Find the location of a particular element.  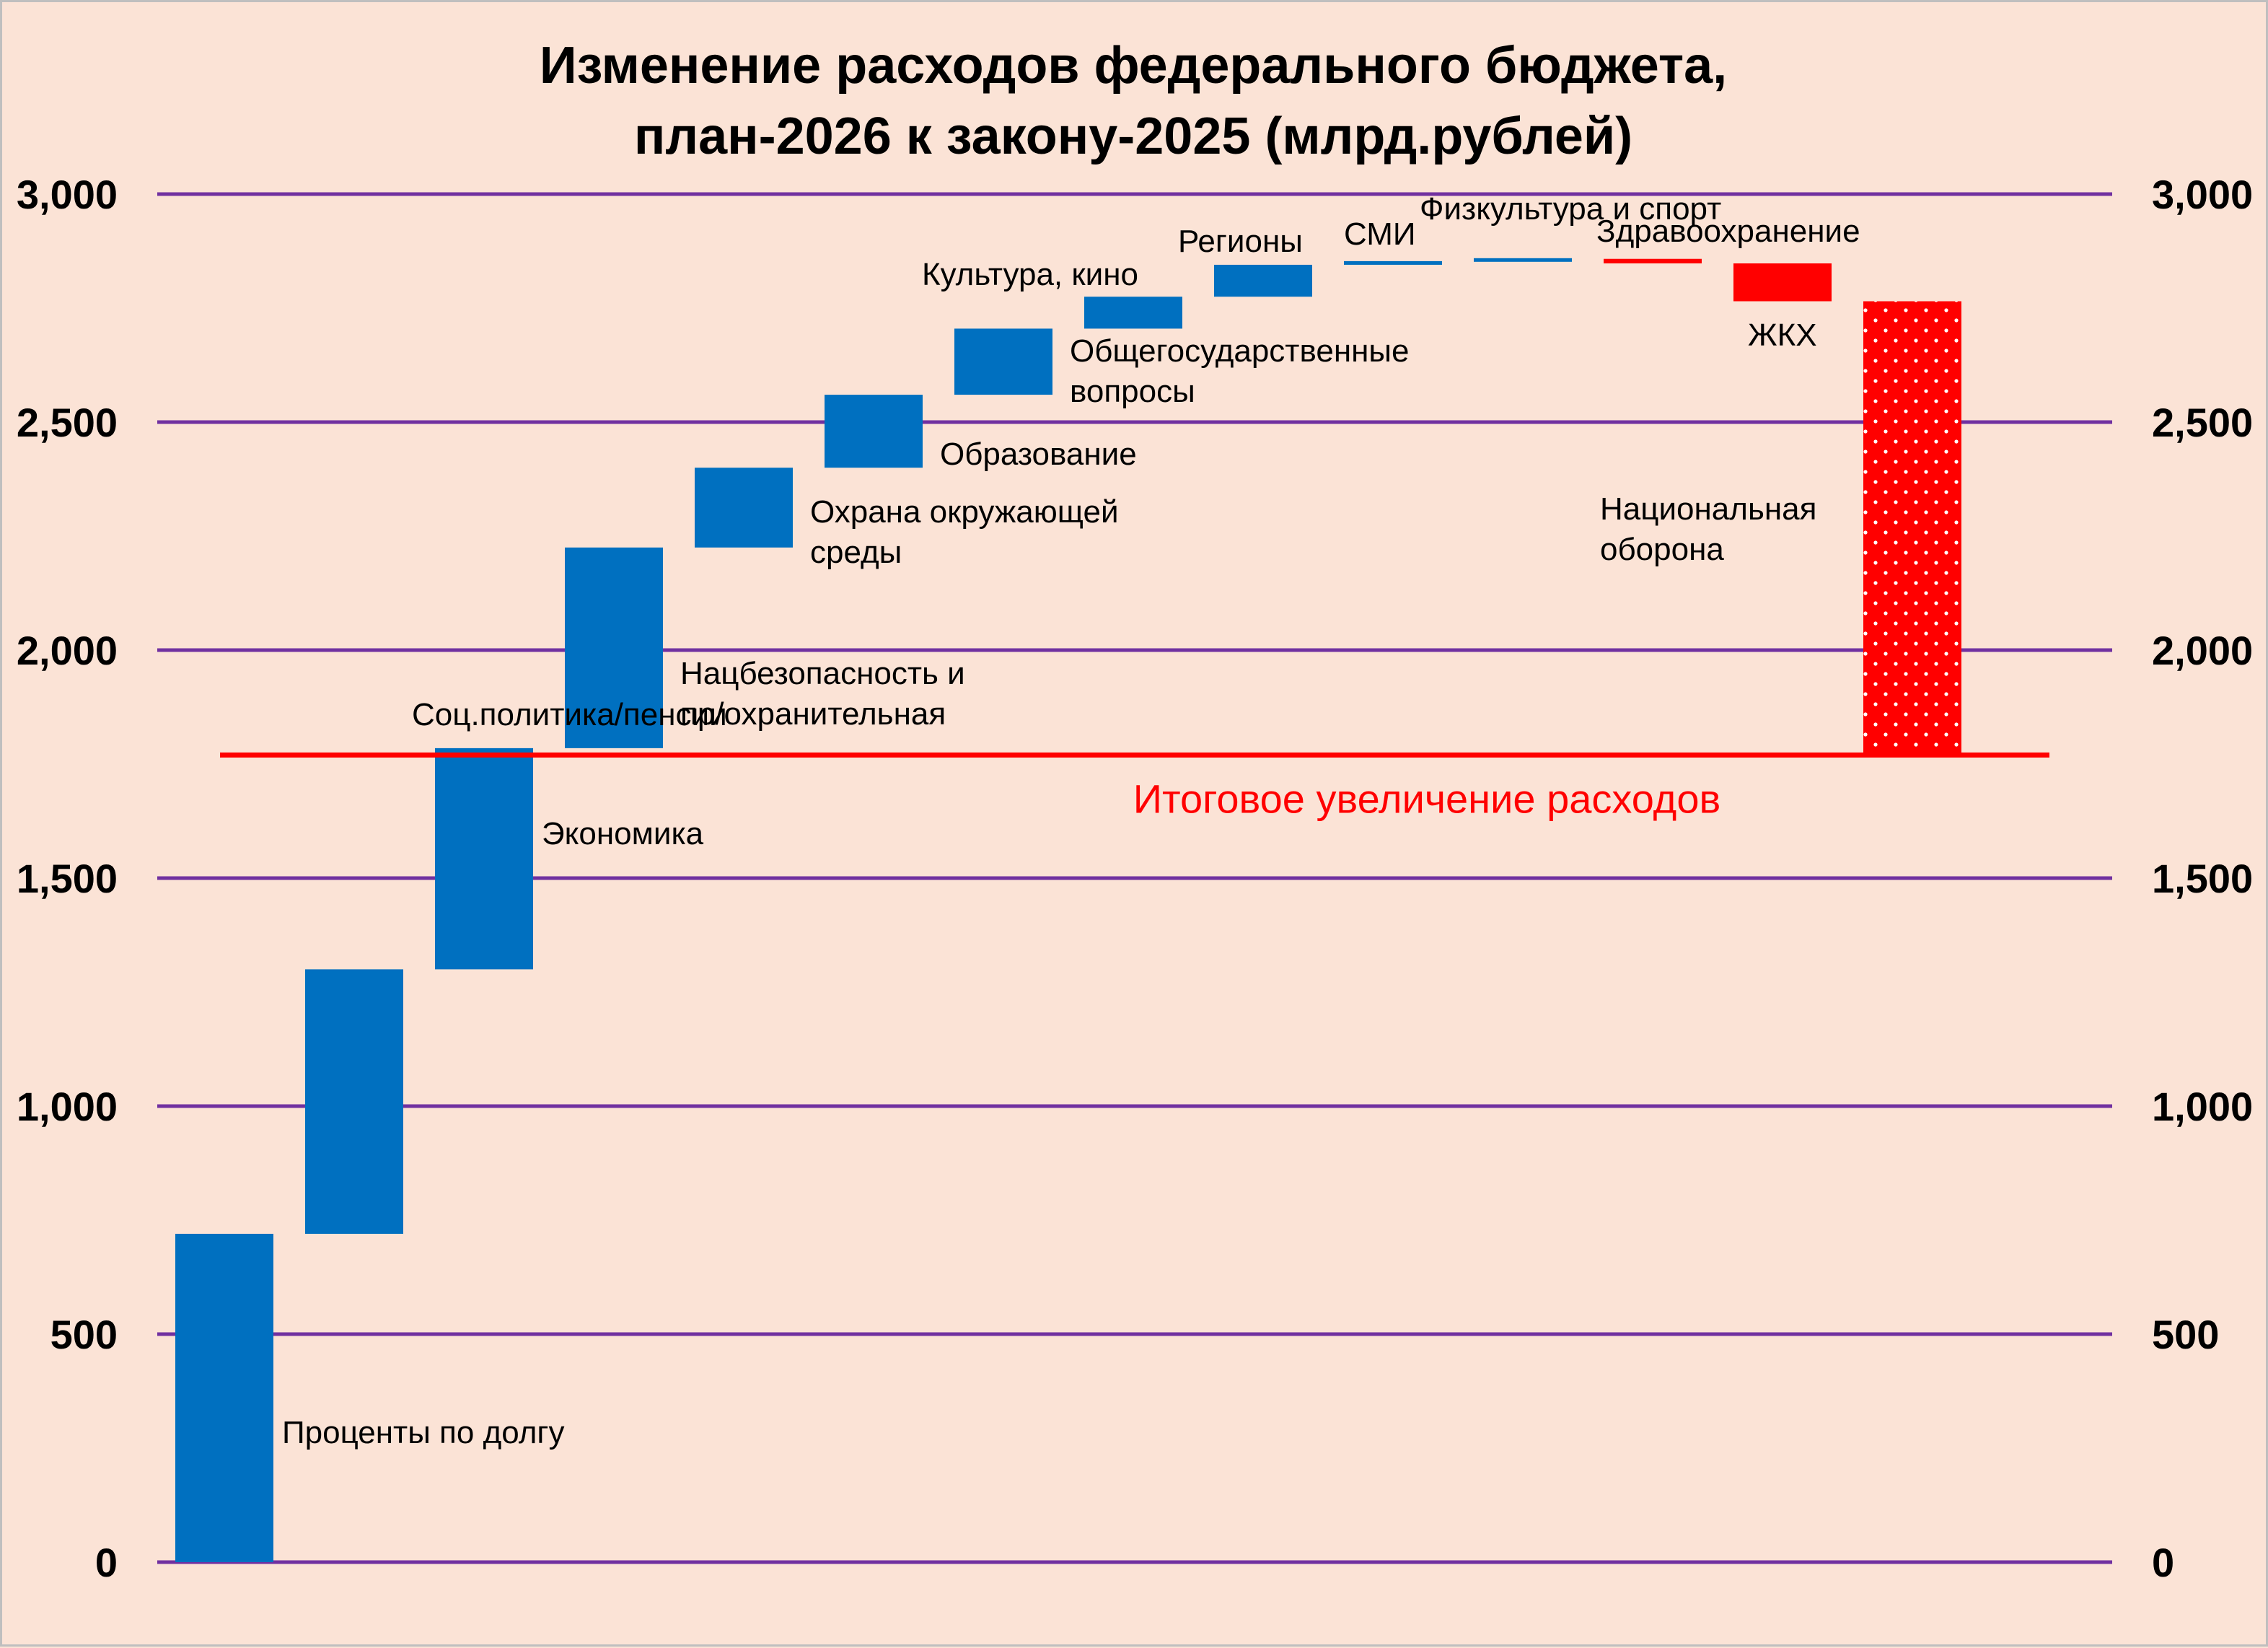

y-tick-label-right: 1,500 is located at coordinates (2203, 878).